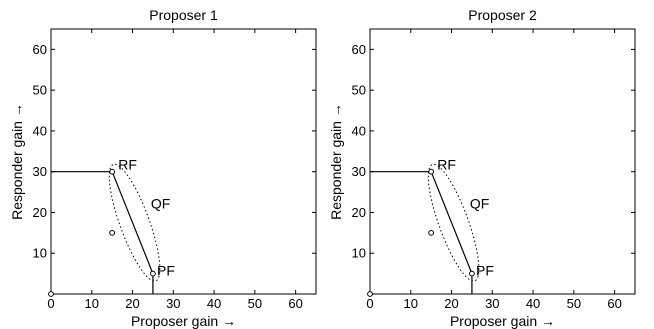  What do you see at coordinates (502, 15) in the screenshot?
I see `chart-title: Proposer 2` at bounding box center [502, 15].